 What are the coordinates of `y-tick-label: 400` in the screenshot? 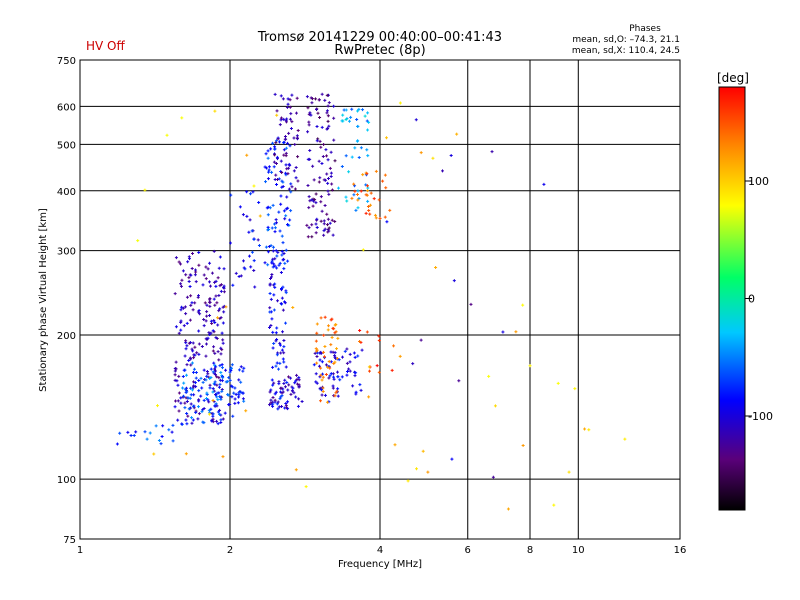 It's located at (66, 192).